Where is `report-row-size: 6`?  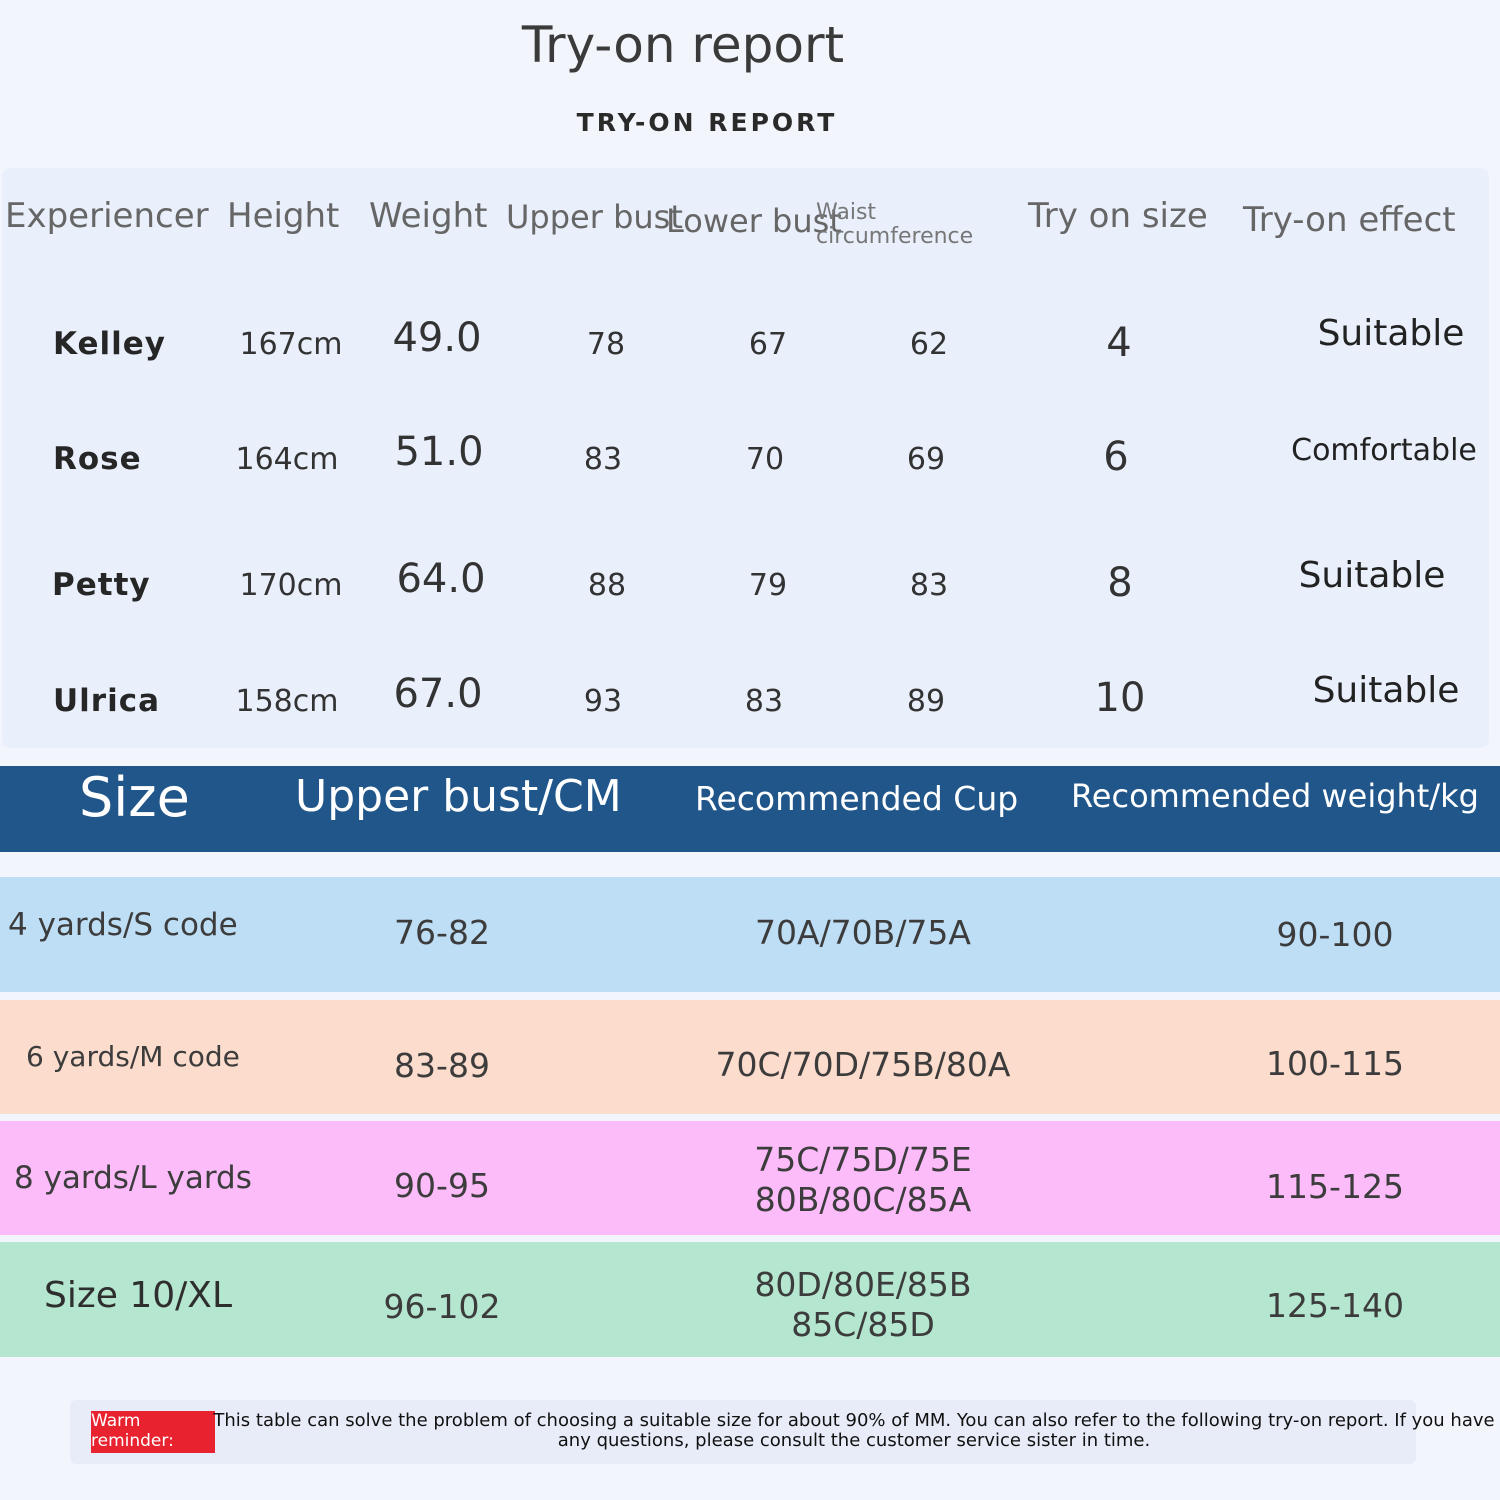
report-row-size: 6 is located at coordinates (1116, 457).